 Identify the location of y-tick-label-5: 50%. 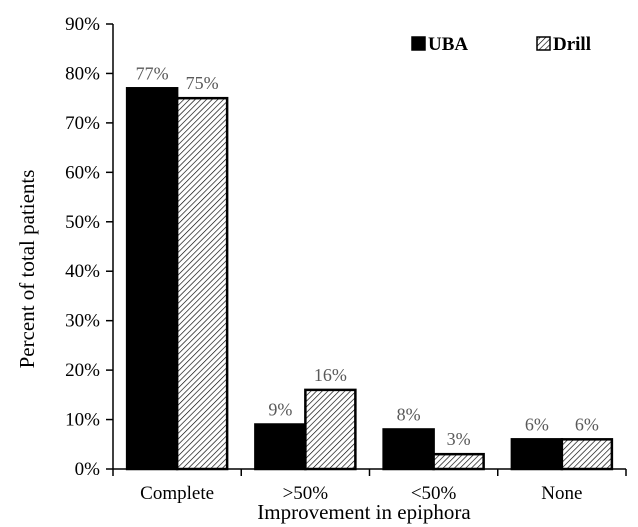
(82, 222).